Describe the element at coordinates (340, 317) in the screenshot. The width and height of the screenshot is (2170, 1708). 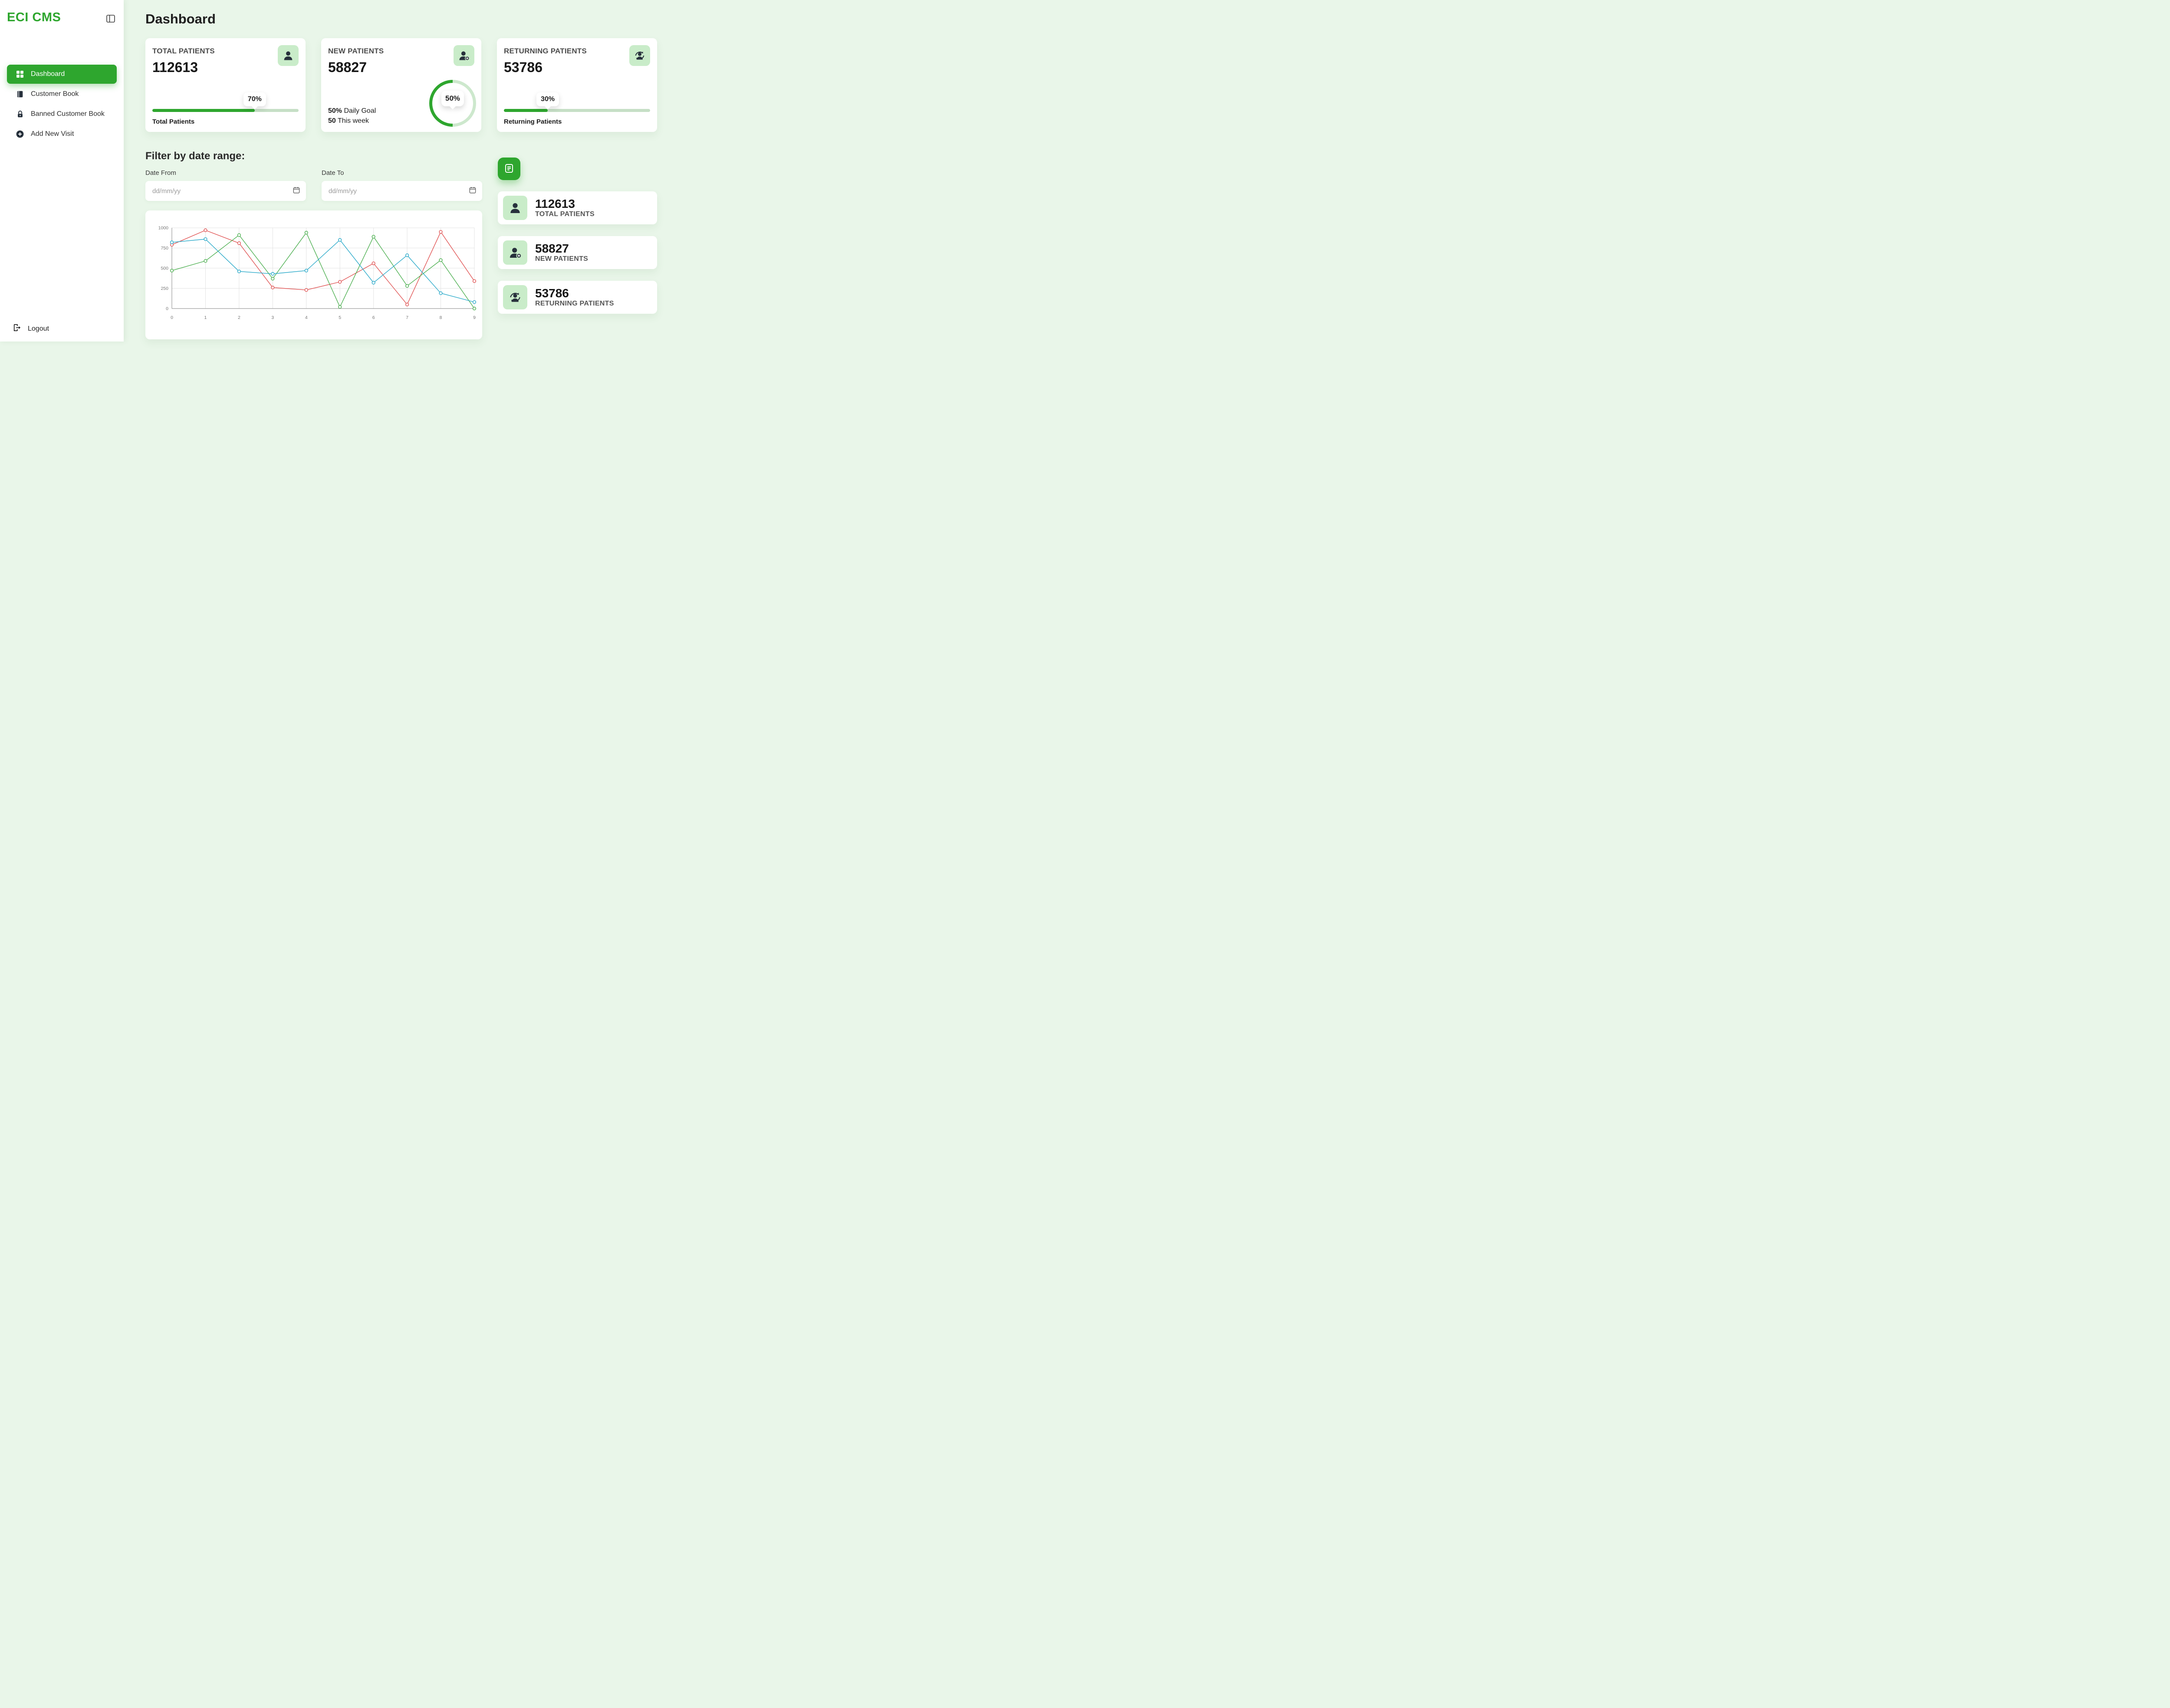
I see `svg-text: 5` at that location.